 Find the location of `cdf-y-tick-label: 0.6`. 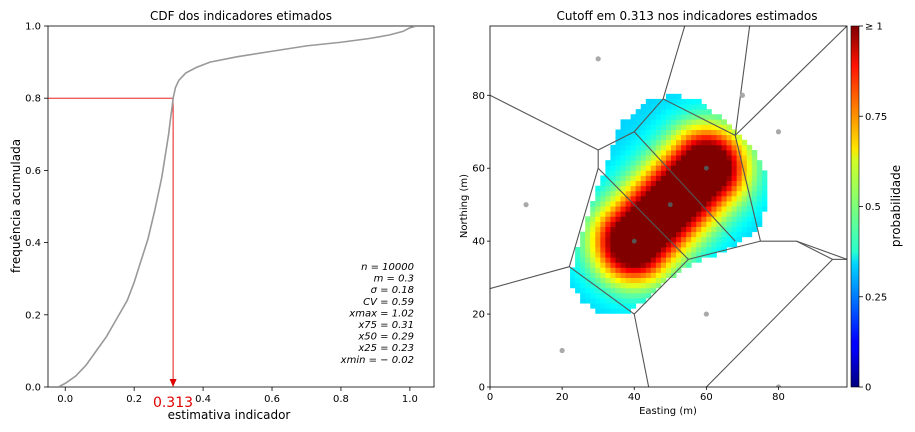

cdf-y-tick-label: 0.6 is located at coordinates (33, 171).